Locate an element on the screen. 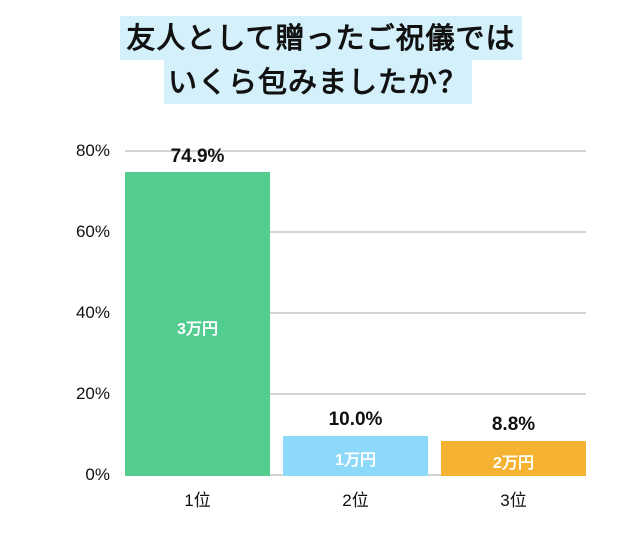 This screenshot has width=640, height=540. bar-2: 1万円 is located at coordinates (355, 456).